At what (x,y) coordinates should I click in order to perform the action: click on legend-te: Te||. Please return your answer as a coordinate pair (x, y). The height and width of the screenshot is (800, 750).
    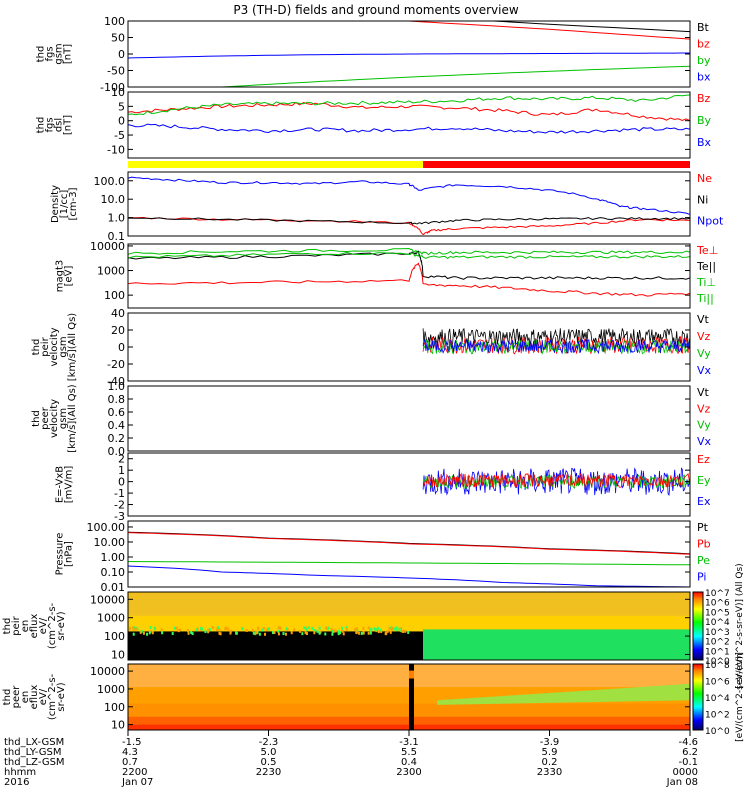
    Looking at the image, I should click on (706, 266).